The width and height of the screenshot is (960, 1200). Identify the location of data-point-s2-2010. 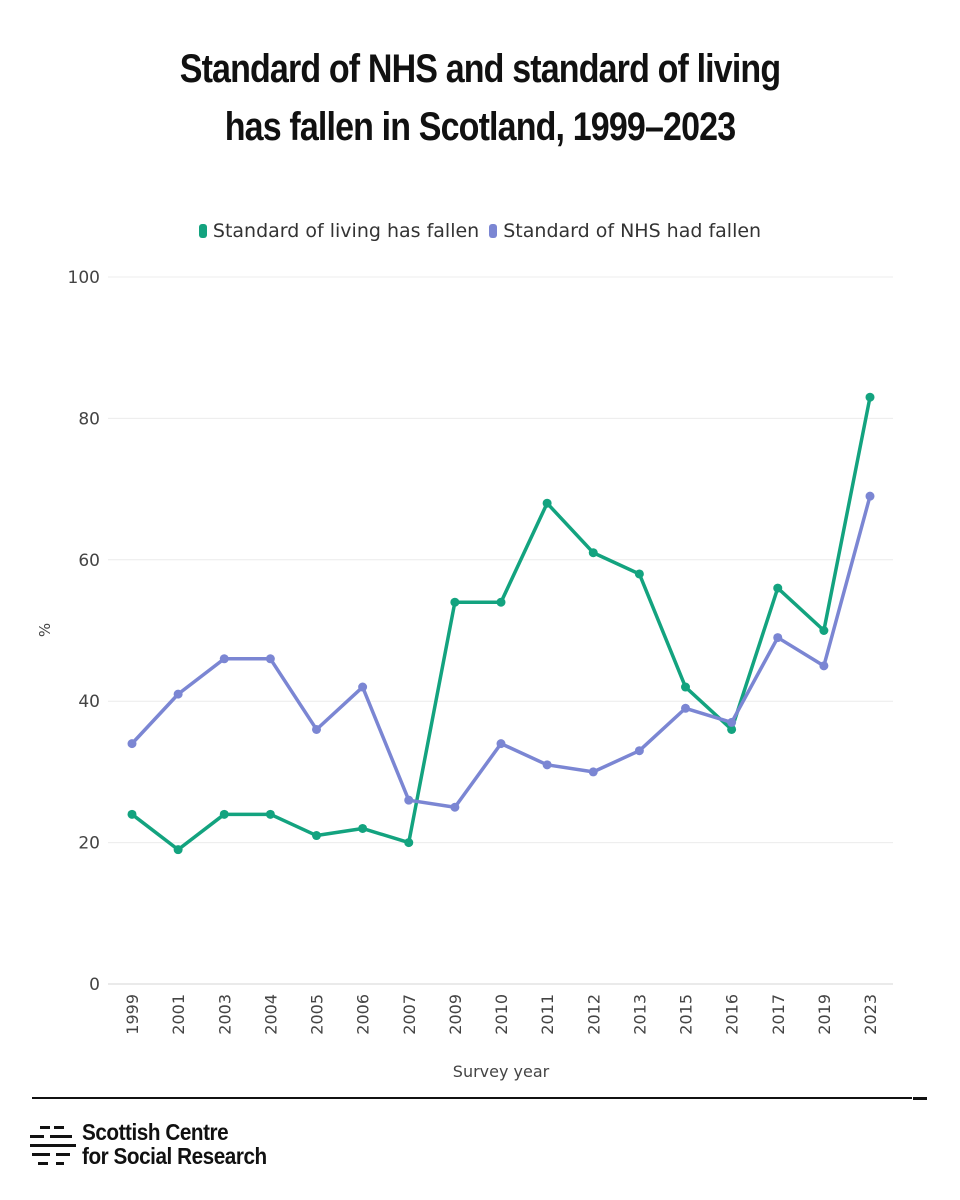
(501, 744).